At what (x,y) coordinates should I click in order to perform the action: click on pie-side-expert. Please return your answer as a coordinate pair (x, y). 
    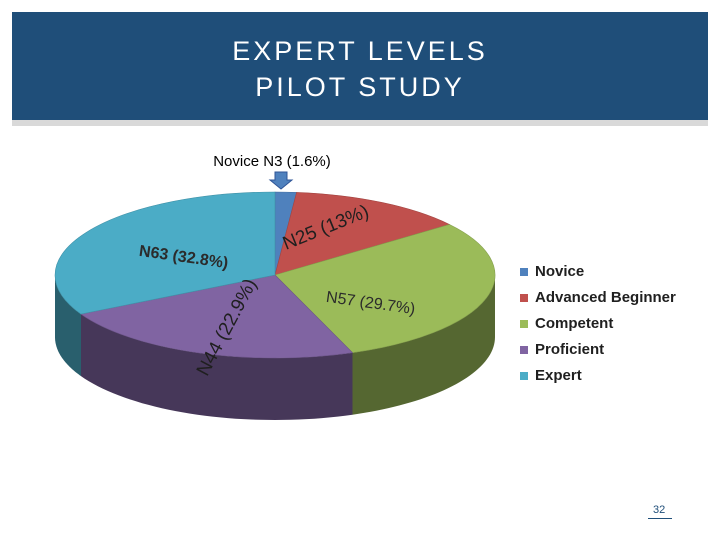
    Looking at the image, I should click on (68, 326).